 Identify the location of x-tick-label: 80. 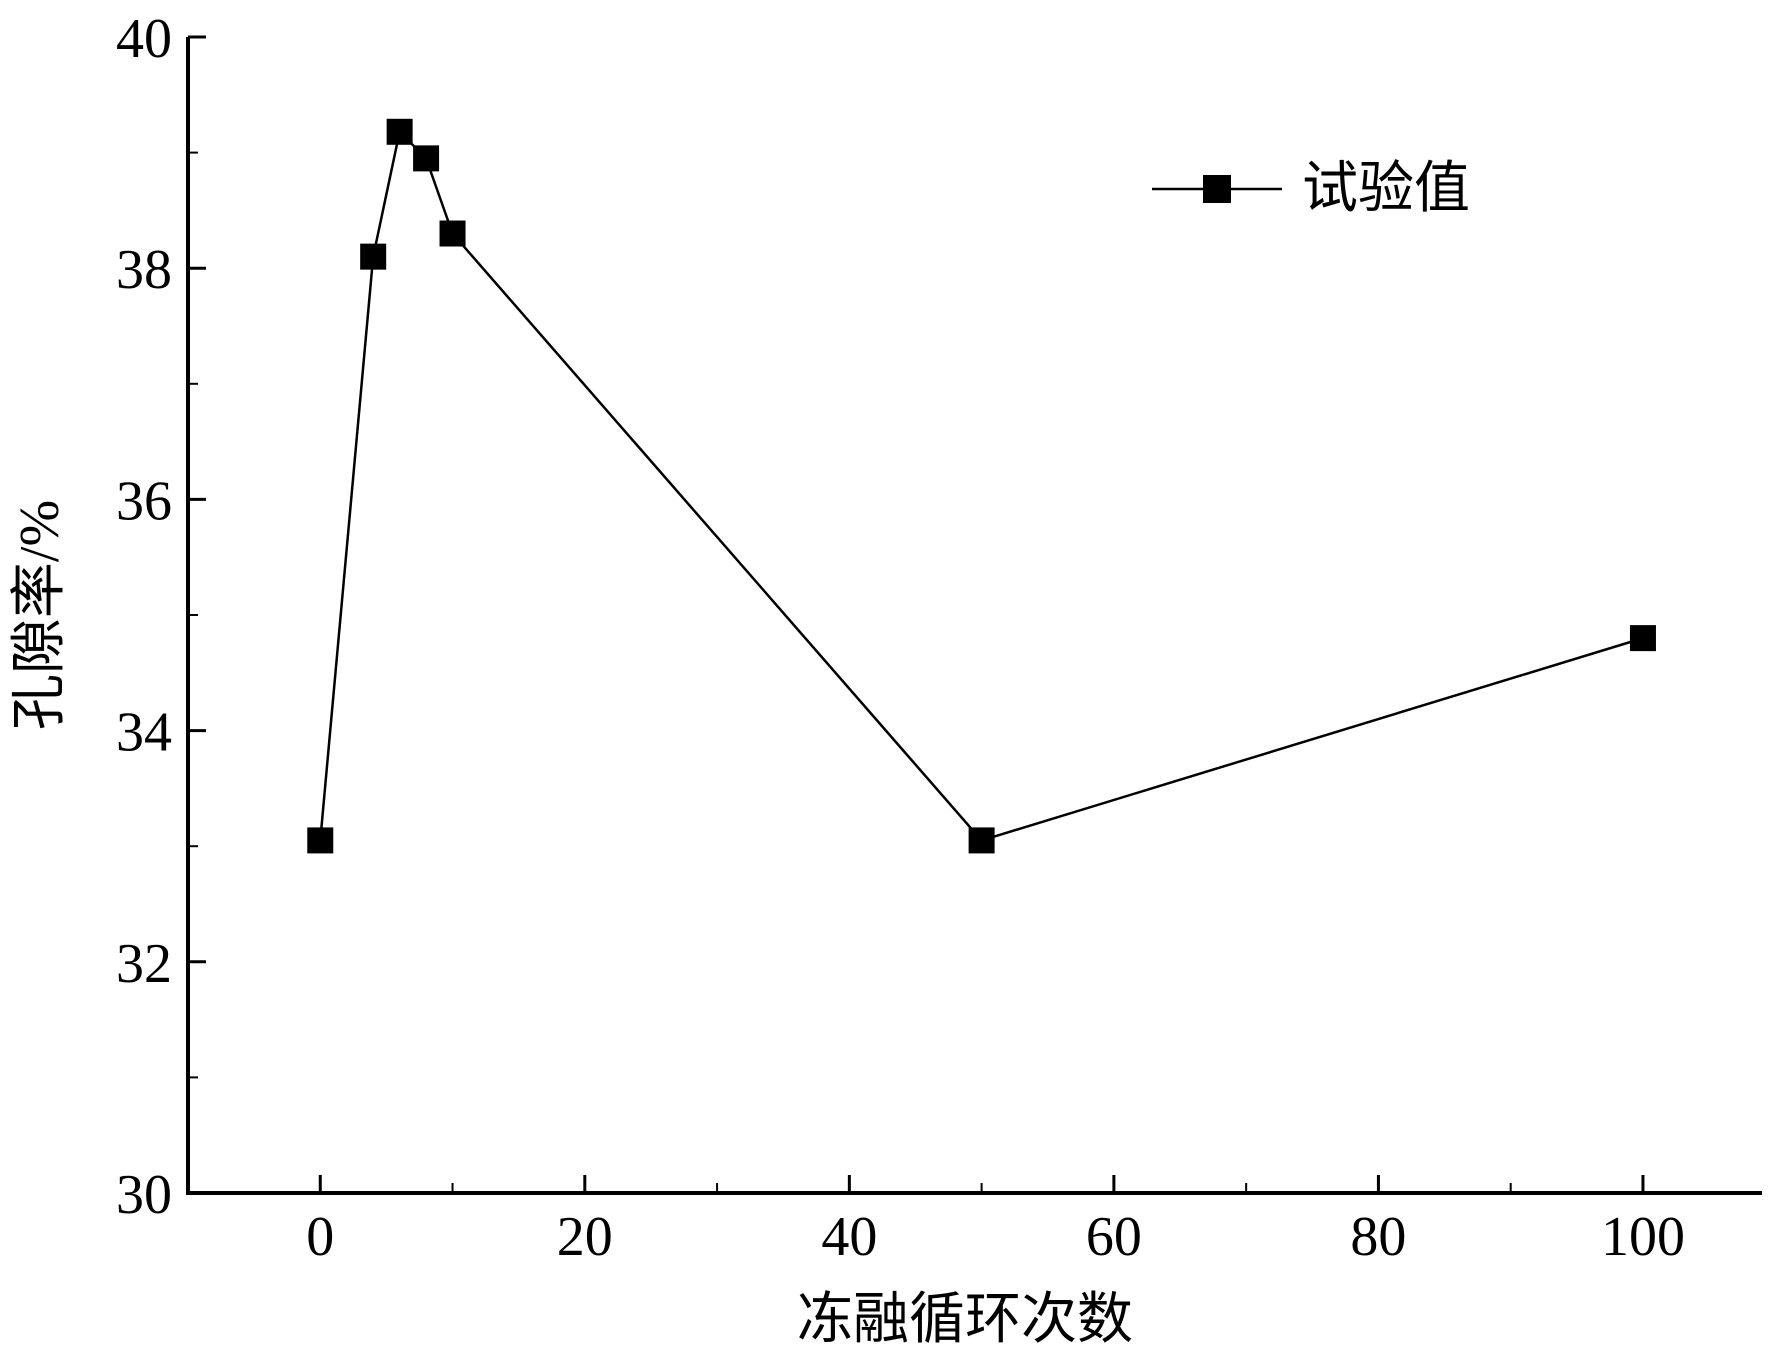
(1378, 1237).